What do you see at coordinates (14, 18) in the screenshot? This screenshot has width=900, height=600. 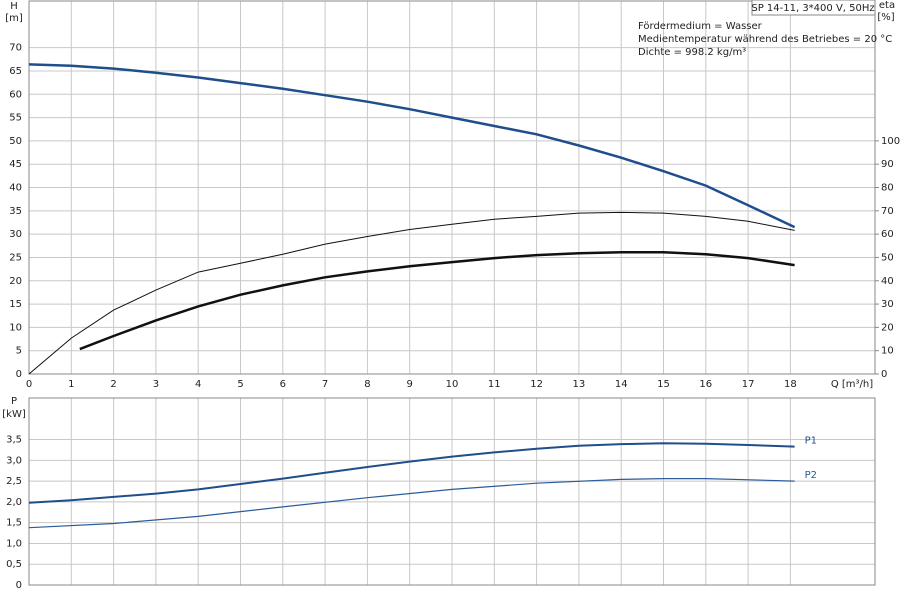 I see `y-axis-unit: [m]` at bounding box center [14, 18].